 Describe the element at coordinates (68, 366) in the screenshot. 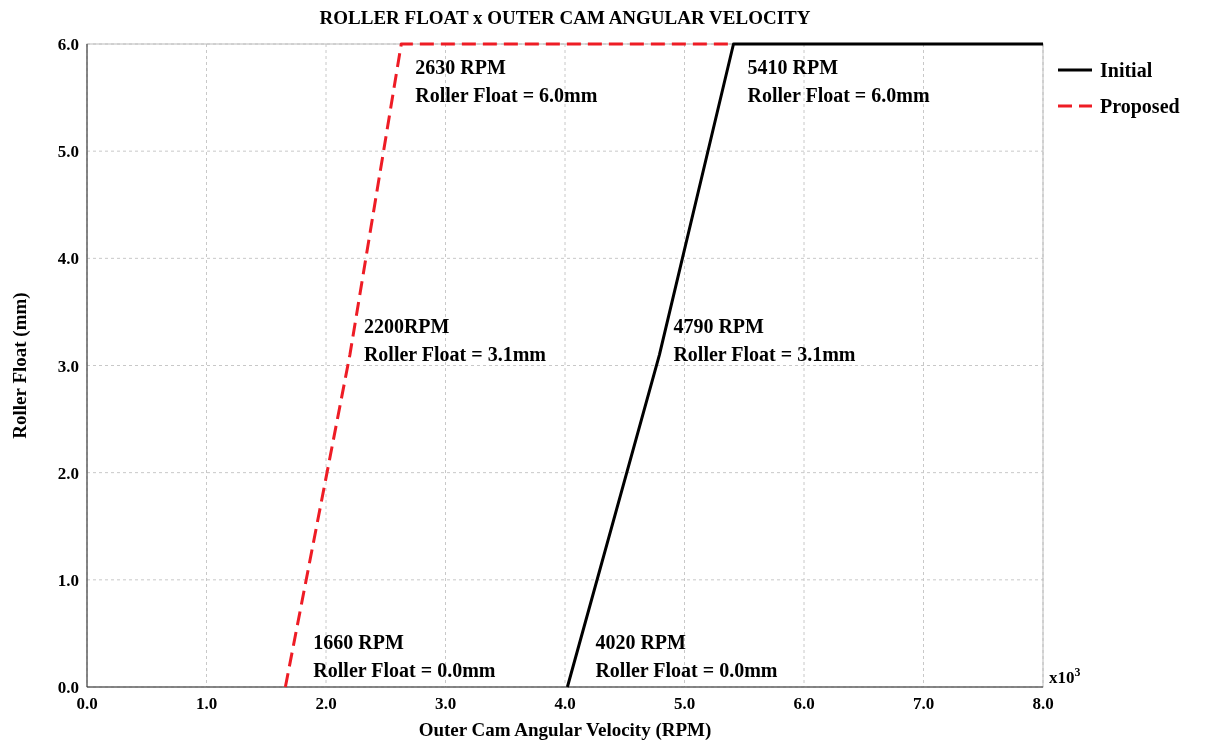

I see `y-tick-label: 3.0` at that location.